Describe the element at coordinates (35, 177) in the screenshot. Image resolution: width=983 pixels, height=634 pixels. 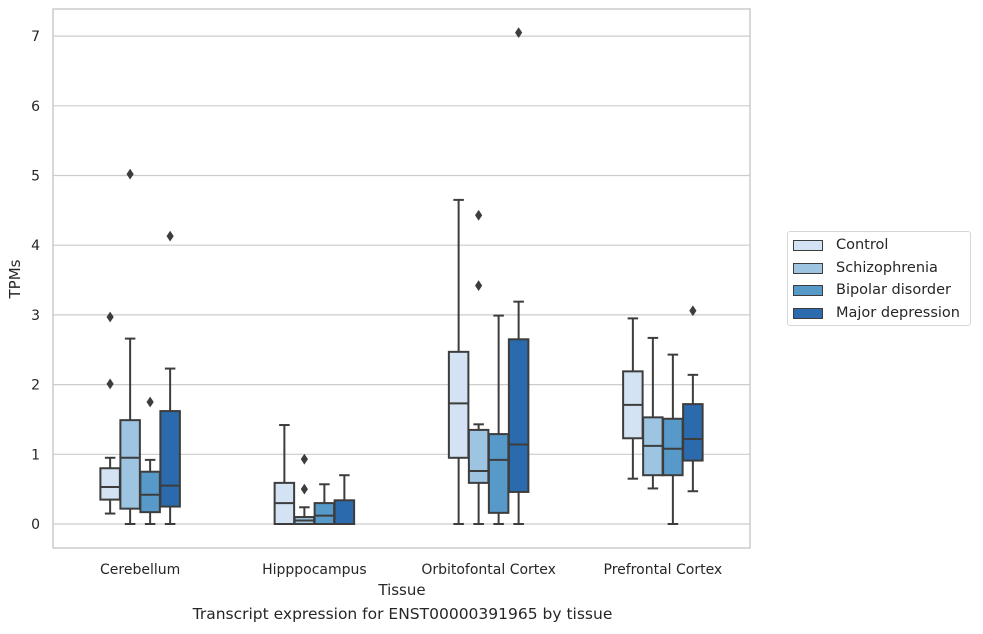
I see `y-tick-label: 5` at that location.